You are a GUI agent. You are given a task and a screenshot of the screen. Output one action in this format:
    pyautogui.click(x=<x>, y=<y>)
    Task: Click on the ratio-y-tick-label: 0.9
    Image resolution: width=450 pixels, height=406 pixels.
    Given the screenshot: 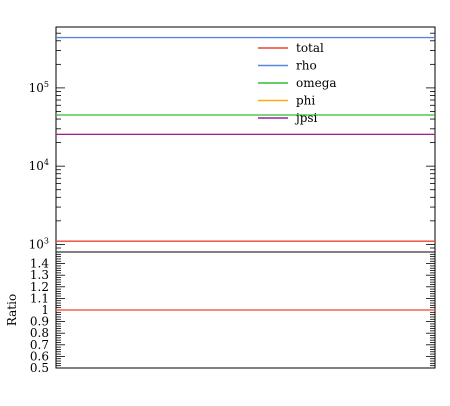 What is the action you would take?
    pyautogui.click(x=39, y=322)
    